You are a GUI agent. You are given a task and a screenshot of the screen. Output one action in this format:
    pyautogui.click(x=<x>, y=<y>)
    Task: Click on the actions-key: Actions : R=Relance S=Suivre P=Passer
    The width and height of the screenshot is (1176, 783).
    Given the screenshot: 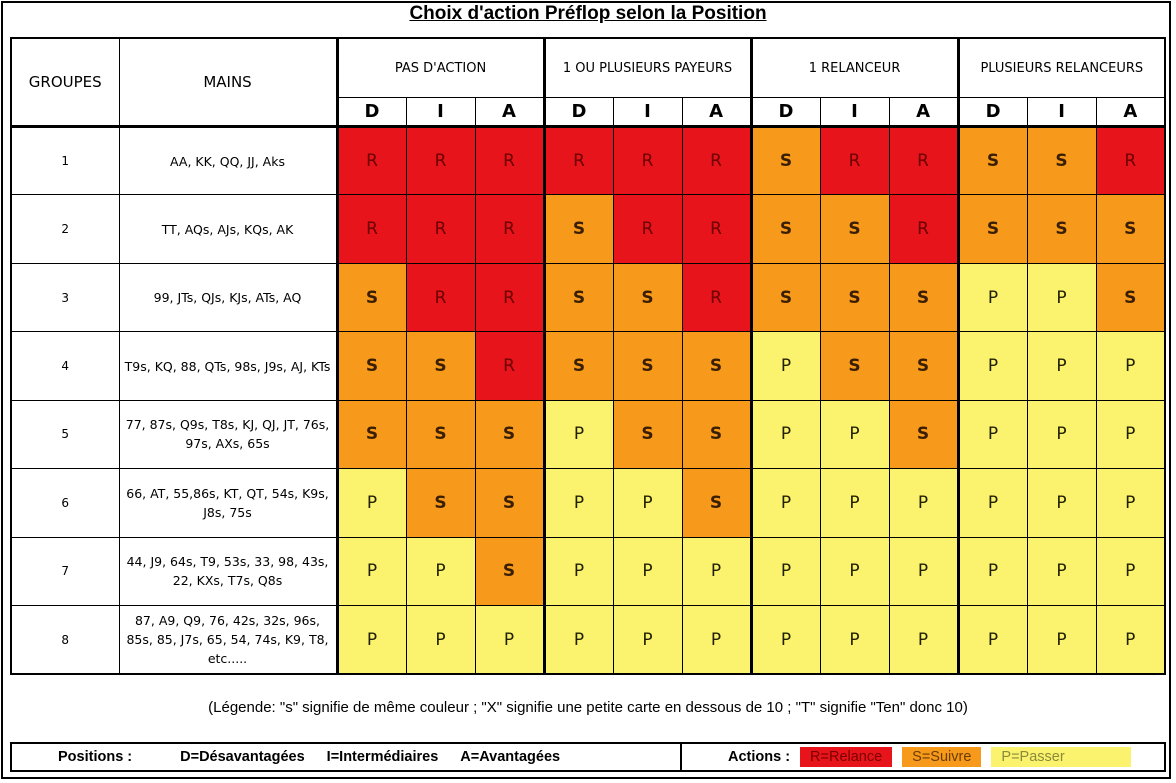 What is the action you would take?
    pyautogui.click(x=923, y=757)
    